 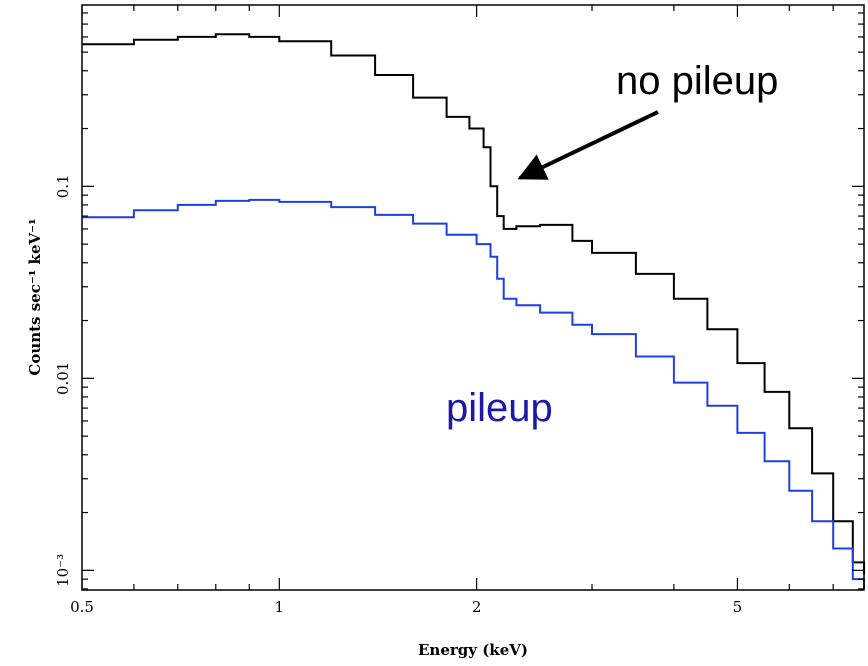 What do you see at coordinates (499, 408) in the screenshot?
I see `annotation-pileup: pileup` at bounding box center [499, 408].